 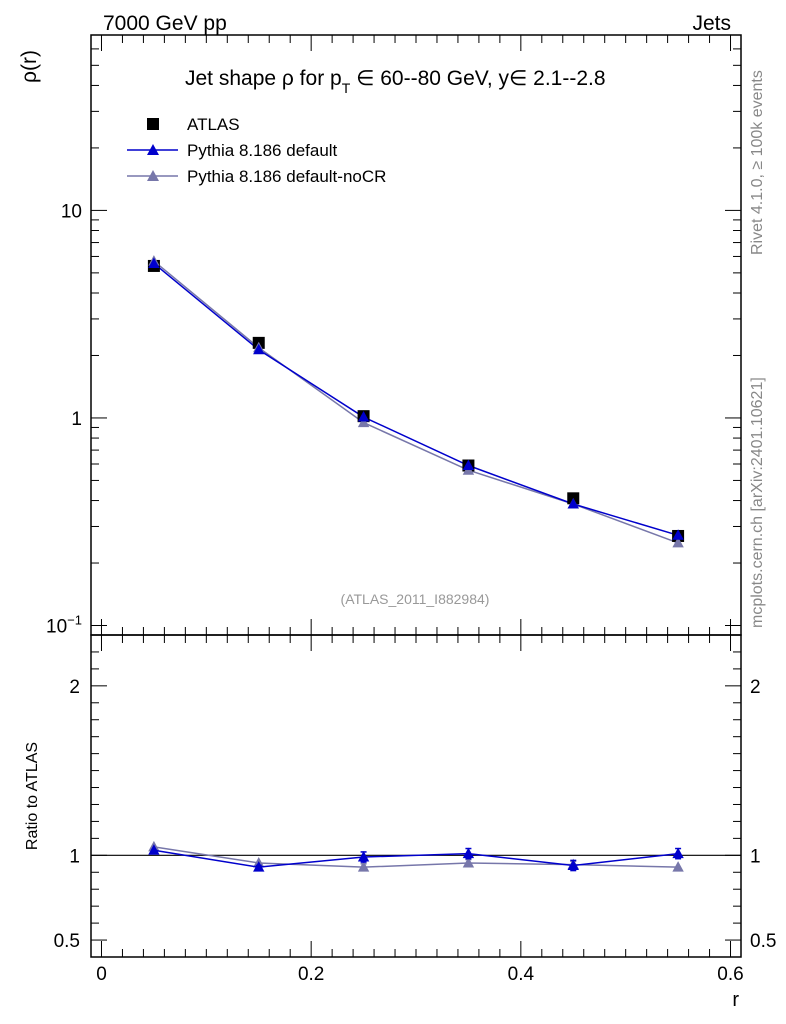 I want to click on main-ytick-label: 1, so click(x=76, y=419).